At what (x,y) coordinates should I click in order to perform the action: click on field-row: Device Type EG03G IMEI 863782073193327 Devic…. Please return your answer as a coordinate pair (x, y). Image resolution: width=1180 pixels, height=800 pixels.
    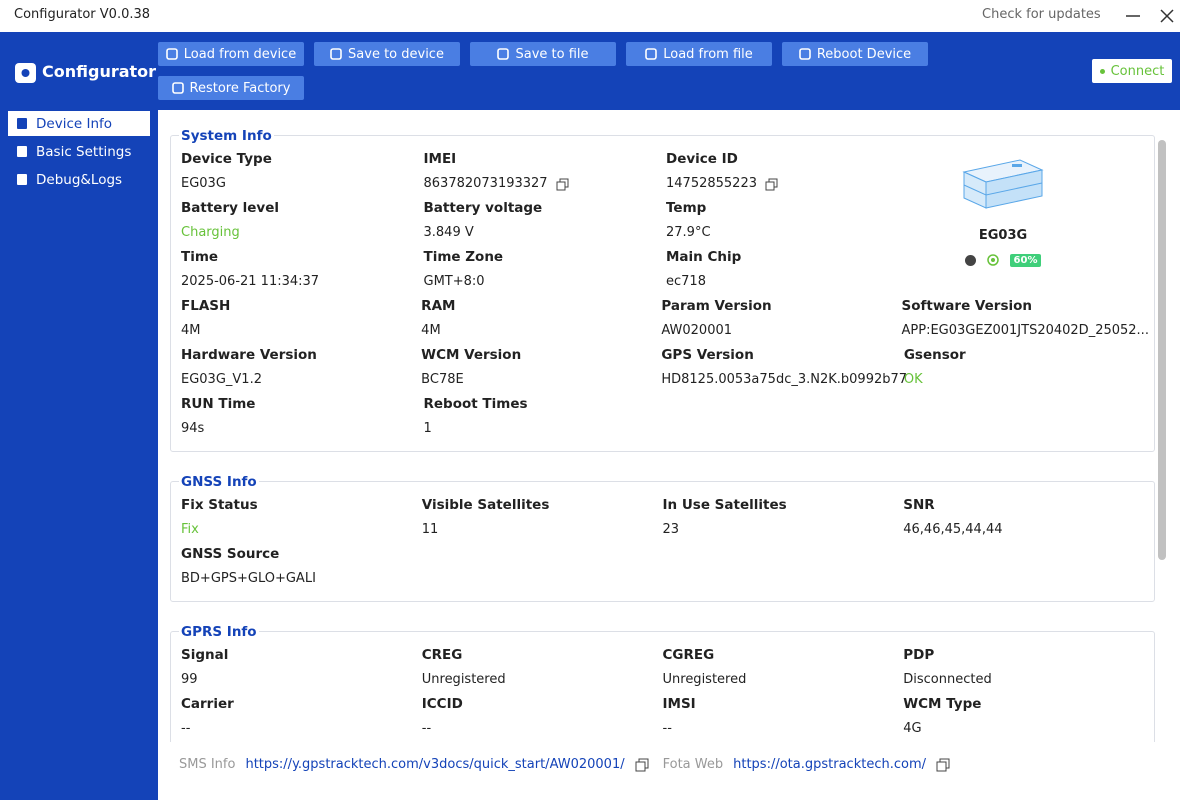
    Looking at the image, I should click on (662, 173).